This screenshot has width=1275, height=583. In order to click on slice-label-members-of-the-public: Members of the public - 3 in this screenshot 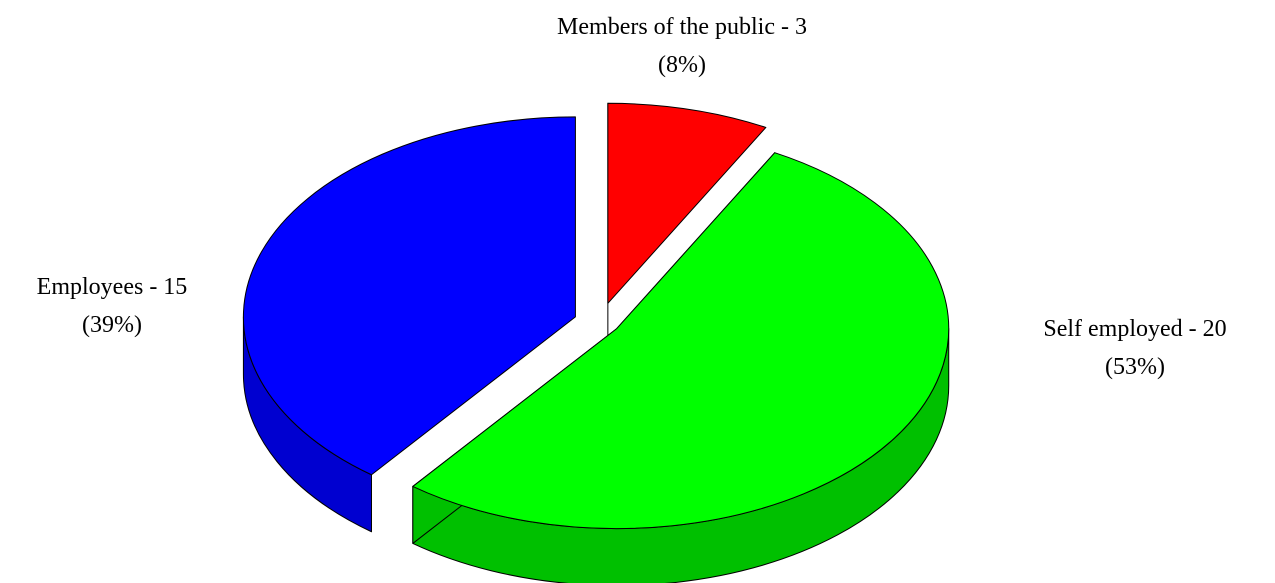, I will do `click(682, 27)`.